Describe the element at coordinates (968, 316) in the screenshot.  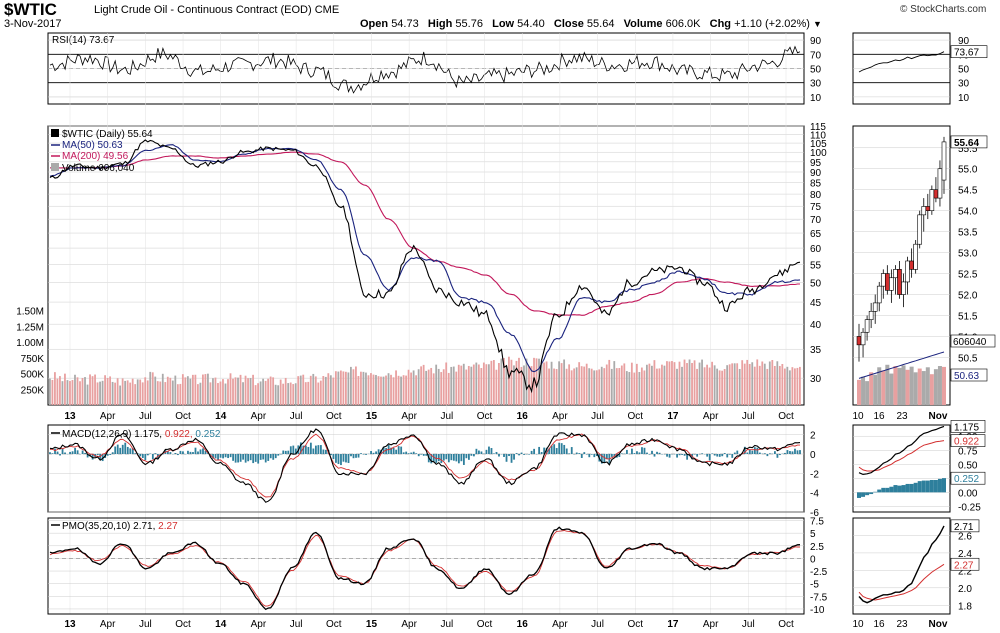
I see `recent-price-tick-2: 51.5` at that location.